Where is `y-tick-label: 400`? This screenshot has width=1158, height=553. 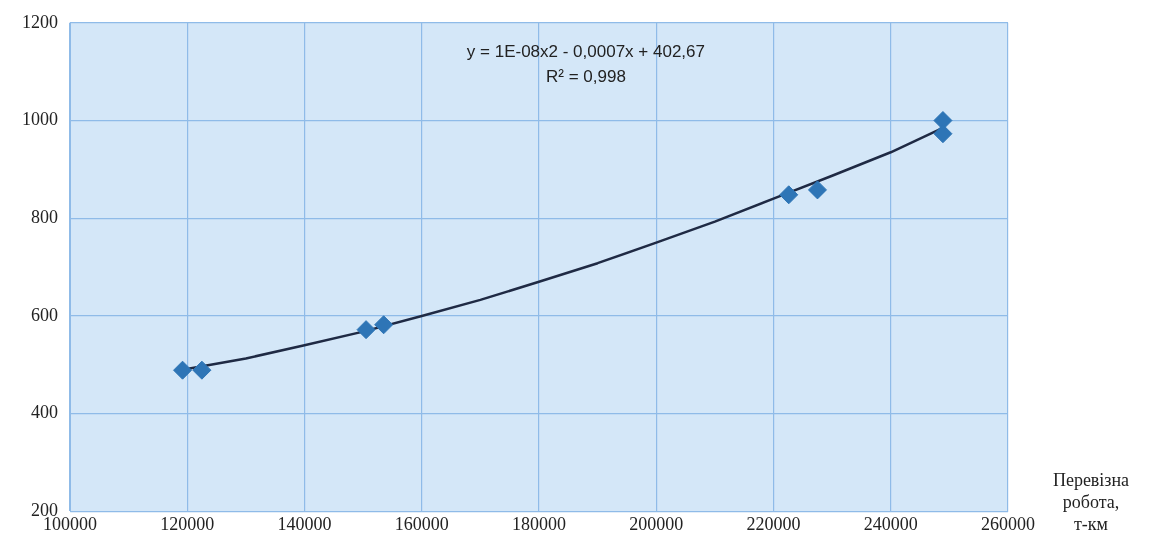
y-tick-label: 400 is located at coordinates (44, 412).